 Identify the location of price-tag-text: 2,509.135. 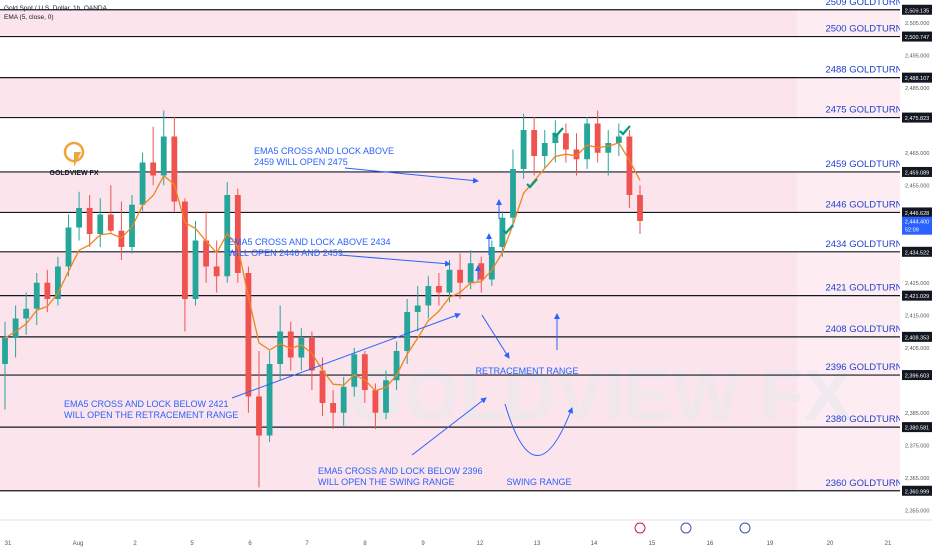
(917, 11).